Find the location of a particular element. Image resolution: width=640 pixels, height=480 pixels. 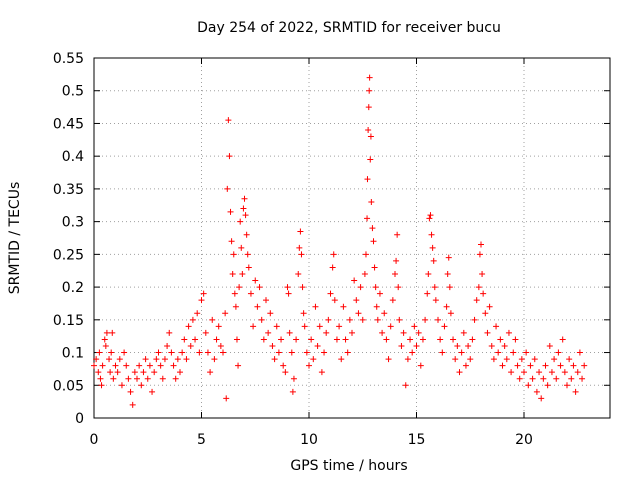

x-tick-label: 10 is located at coordinates (309, 440).